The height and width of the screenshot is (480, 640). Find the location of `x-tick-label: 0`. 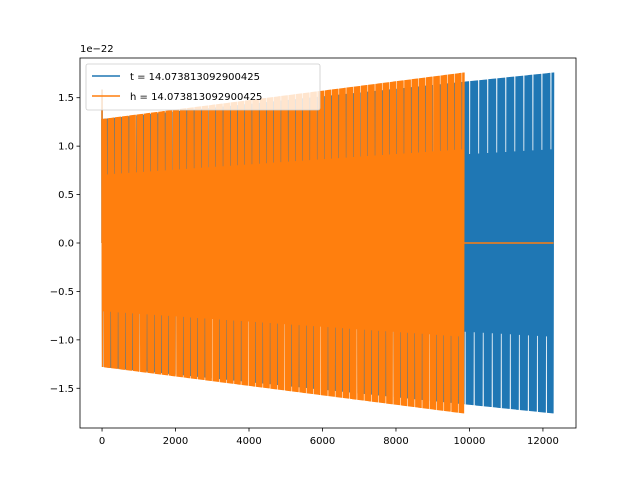

x-tick-label: 0 is located at coordinates (102, 441).